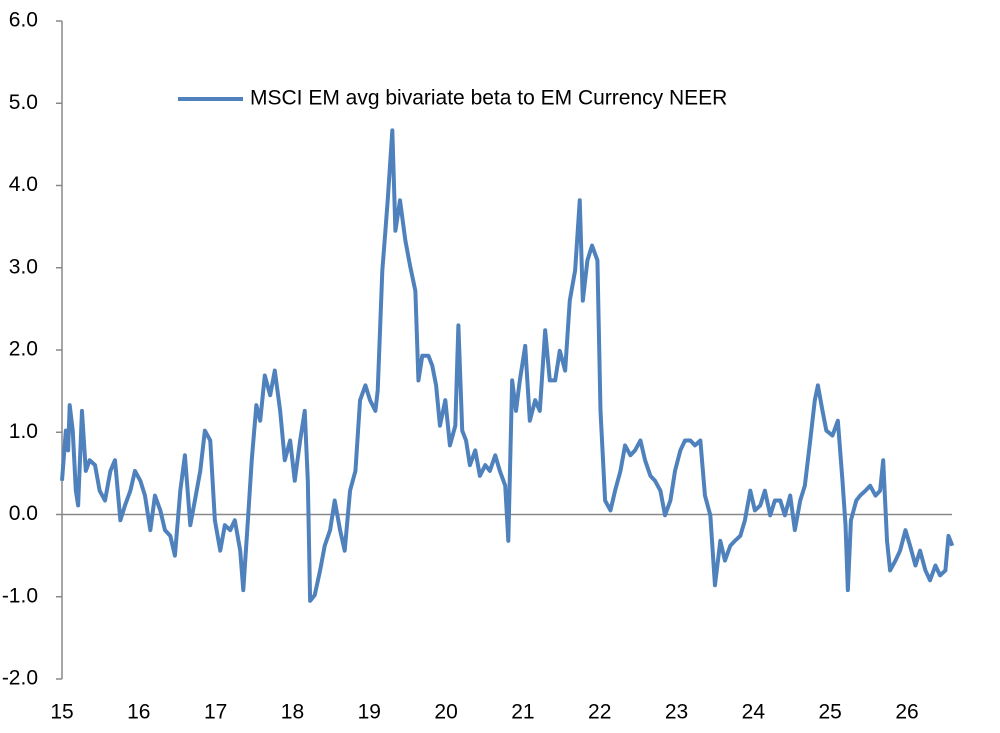 The image size is (1000, 733). I want to click on x-tick-label: 23, so click(676, 712).